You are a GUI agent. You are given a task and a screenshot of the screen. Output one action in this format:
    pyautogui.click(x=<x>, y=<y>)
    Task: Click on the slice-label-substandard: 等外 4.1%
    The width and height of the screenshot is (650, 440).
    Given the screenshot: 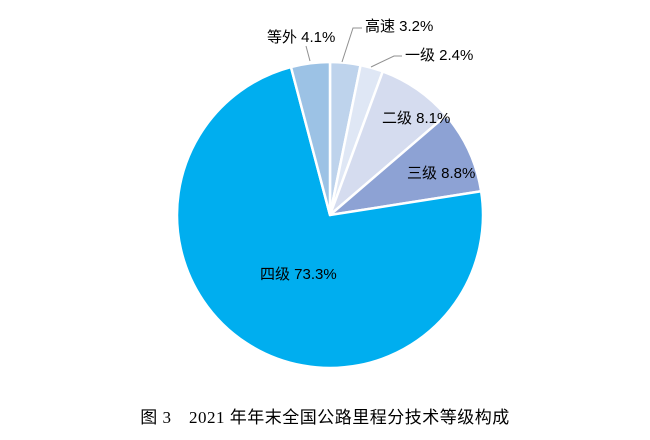 What is the action you would take?
    pyautogui.click(x=301, y=37)
    